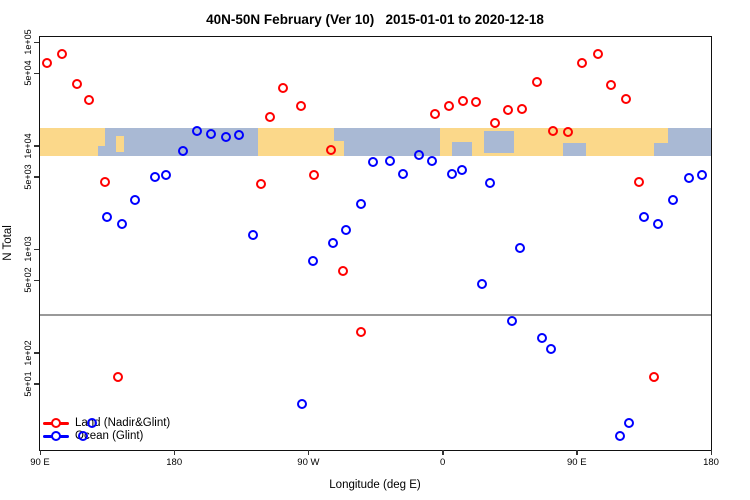 This screenshot has width=750, height=500. Describe the element at coordinates (28, 73) in the screenshot. I see `y-tick-label: 5e+04` at that location.